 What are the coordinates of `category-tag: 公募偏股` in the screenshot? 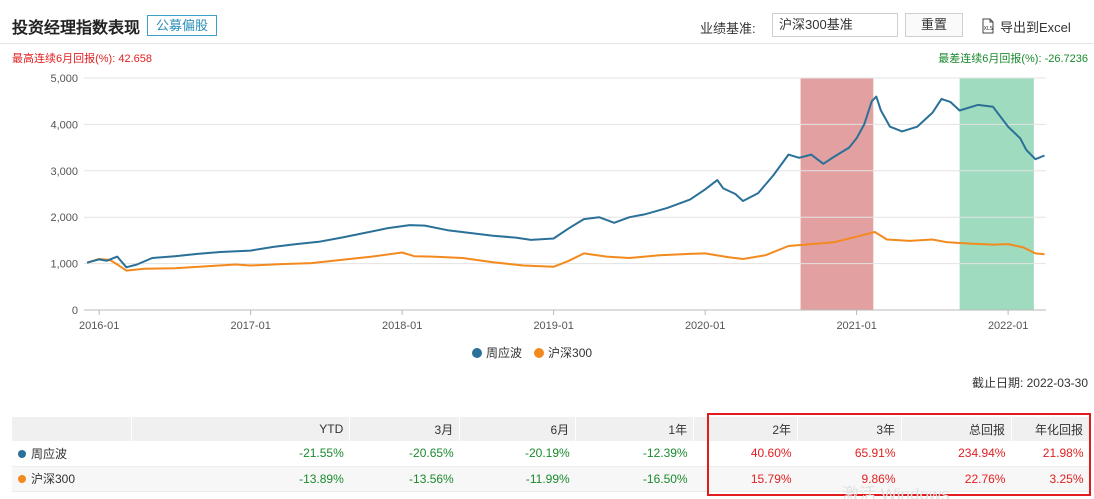 It's located at (182, 25).